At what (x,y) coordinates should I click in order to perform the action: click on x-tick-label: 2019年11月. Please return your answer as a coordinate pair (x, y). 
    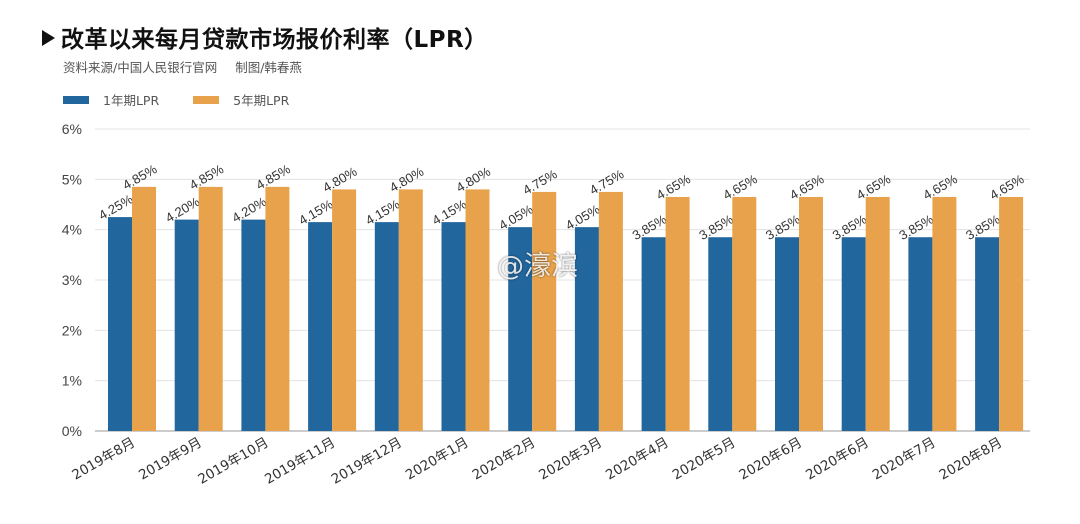
    Looking at the image, I should click on (300, 461).